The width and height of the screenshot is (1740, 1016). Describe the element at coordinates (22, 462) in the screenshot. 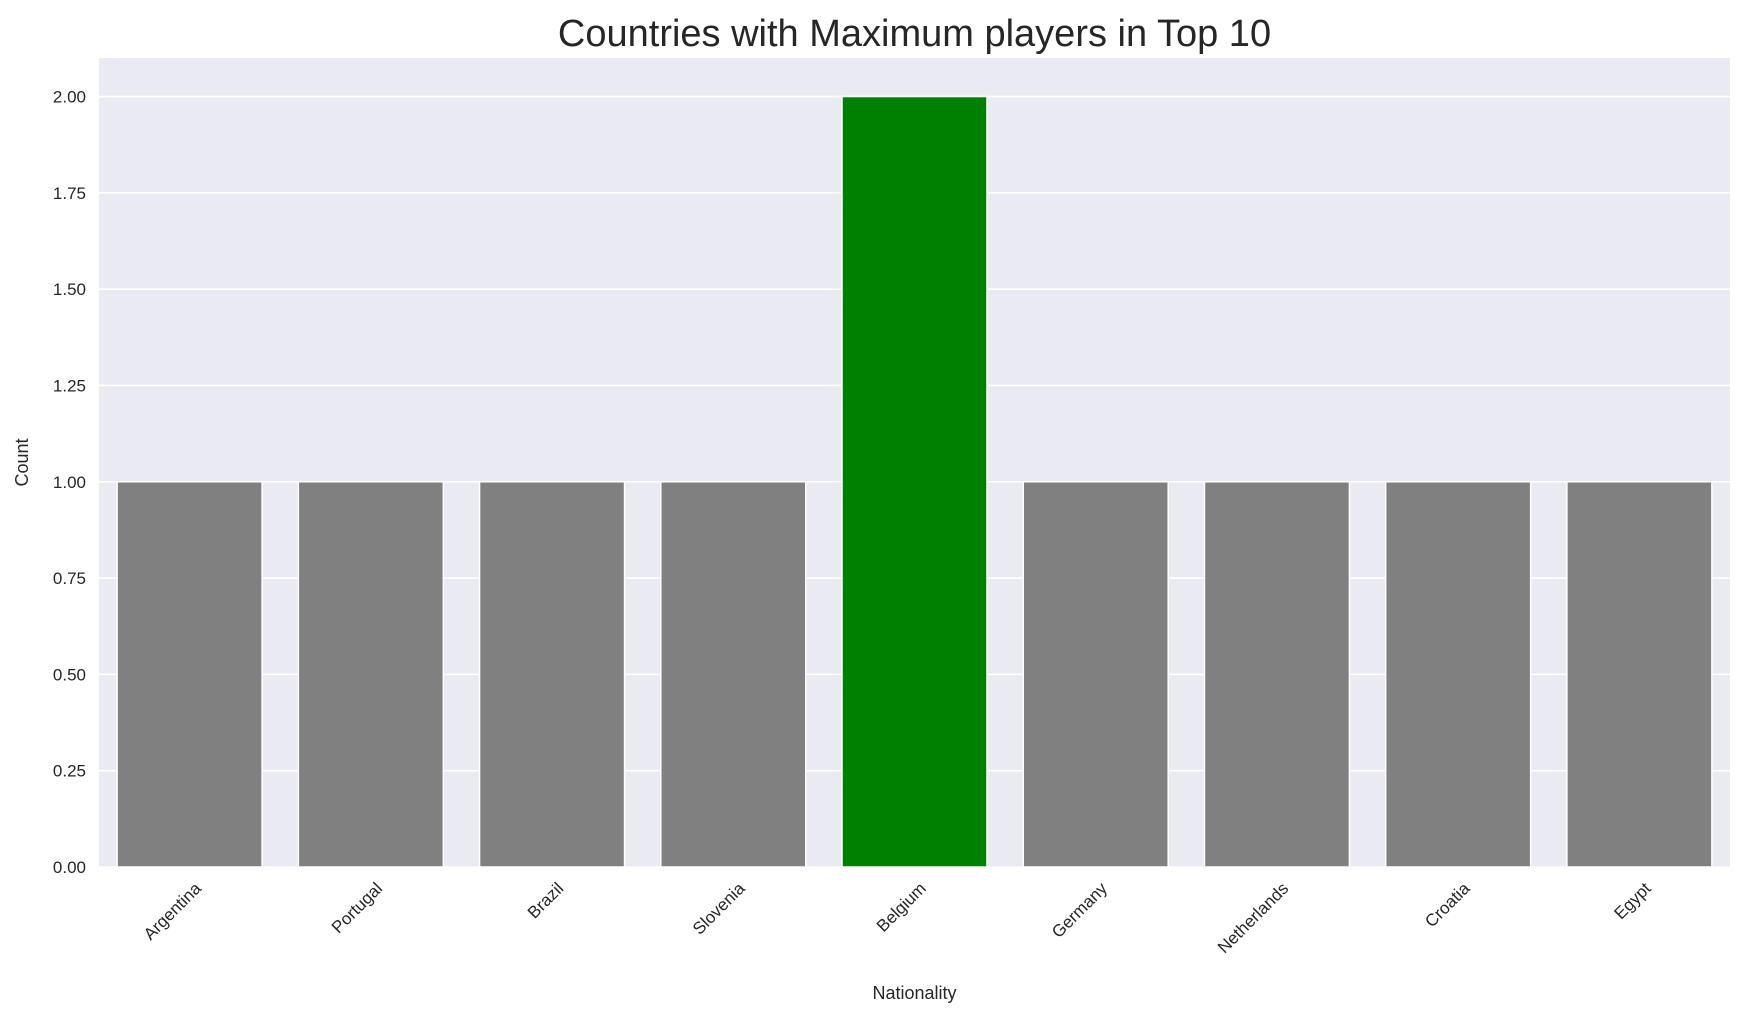

I see `y-axis-label: Count` at that location.